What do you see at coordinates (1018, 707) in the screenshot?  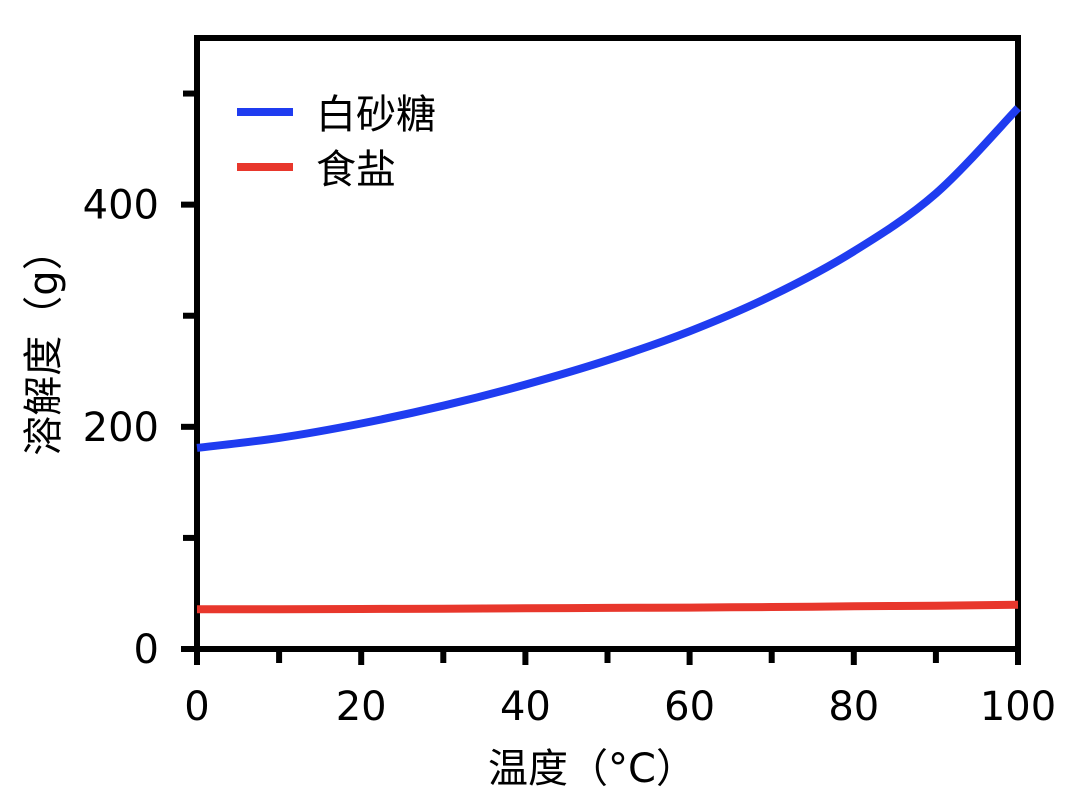 I see `x-tick-label: 100` at bounding box center [1018, 707].